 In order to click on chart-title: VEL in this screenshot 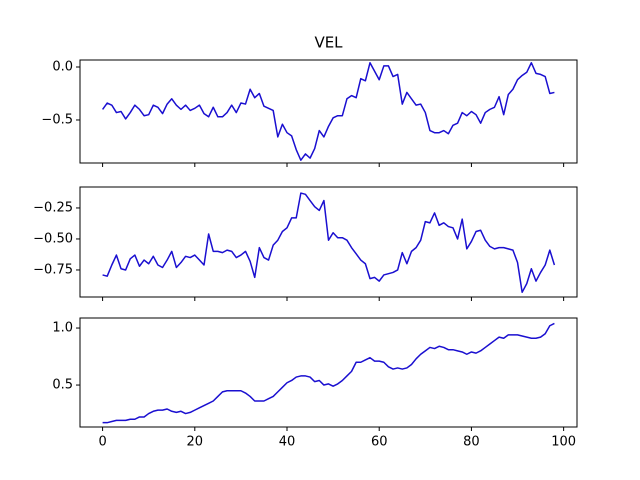, I will do `click(328, 43)`.